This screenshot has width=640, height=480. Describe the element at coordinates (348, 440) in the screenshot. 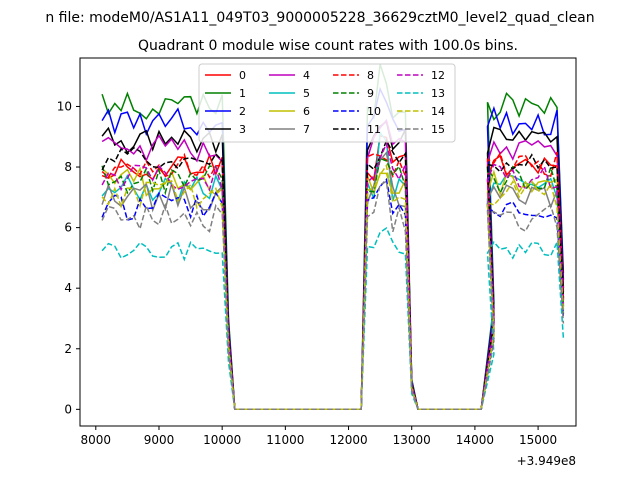

I see `x-tick-label: 12000` at that location.